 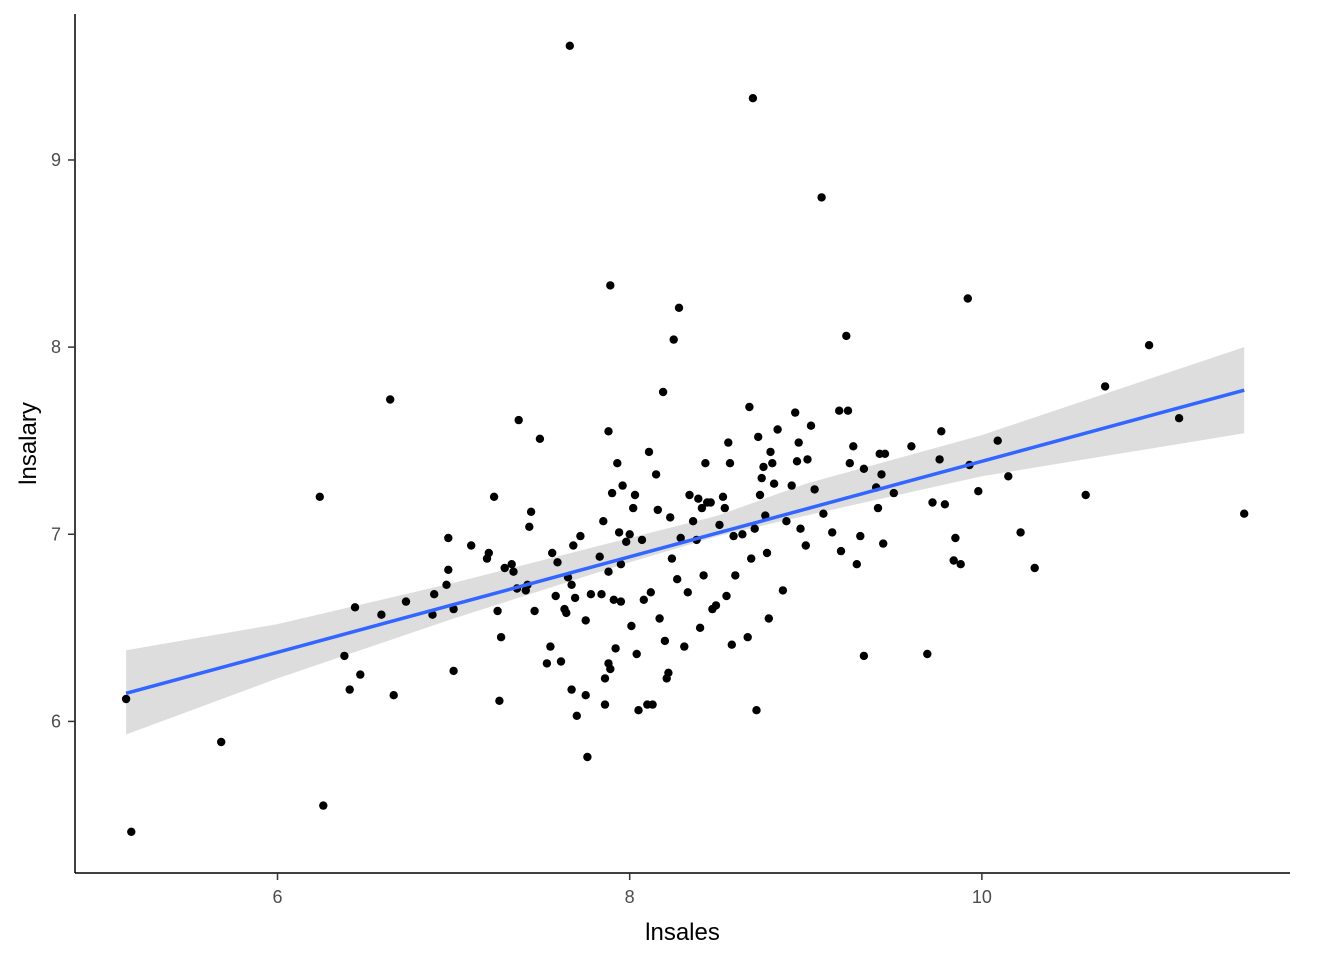 What do you see at coordinates (56, 534) in the screenshot?
I see `y-tick-label: 7` at bounding box center [56, 534].